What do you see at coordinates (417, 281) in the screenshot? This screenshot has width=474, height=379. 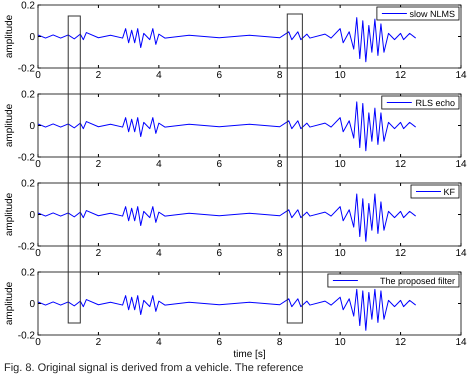 I see `series-label: The proposed filter` at bounding box center [417, 281].